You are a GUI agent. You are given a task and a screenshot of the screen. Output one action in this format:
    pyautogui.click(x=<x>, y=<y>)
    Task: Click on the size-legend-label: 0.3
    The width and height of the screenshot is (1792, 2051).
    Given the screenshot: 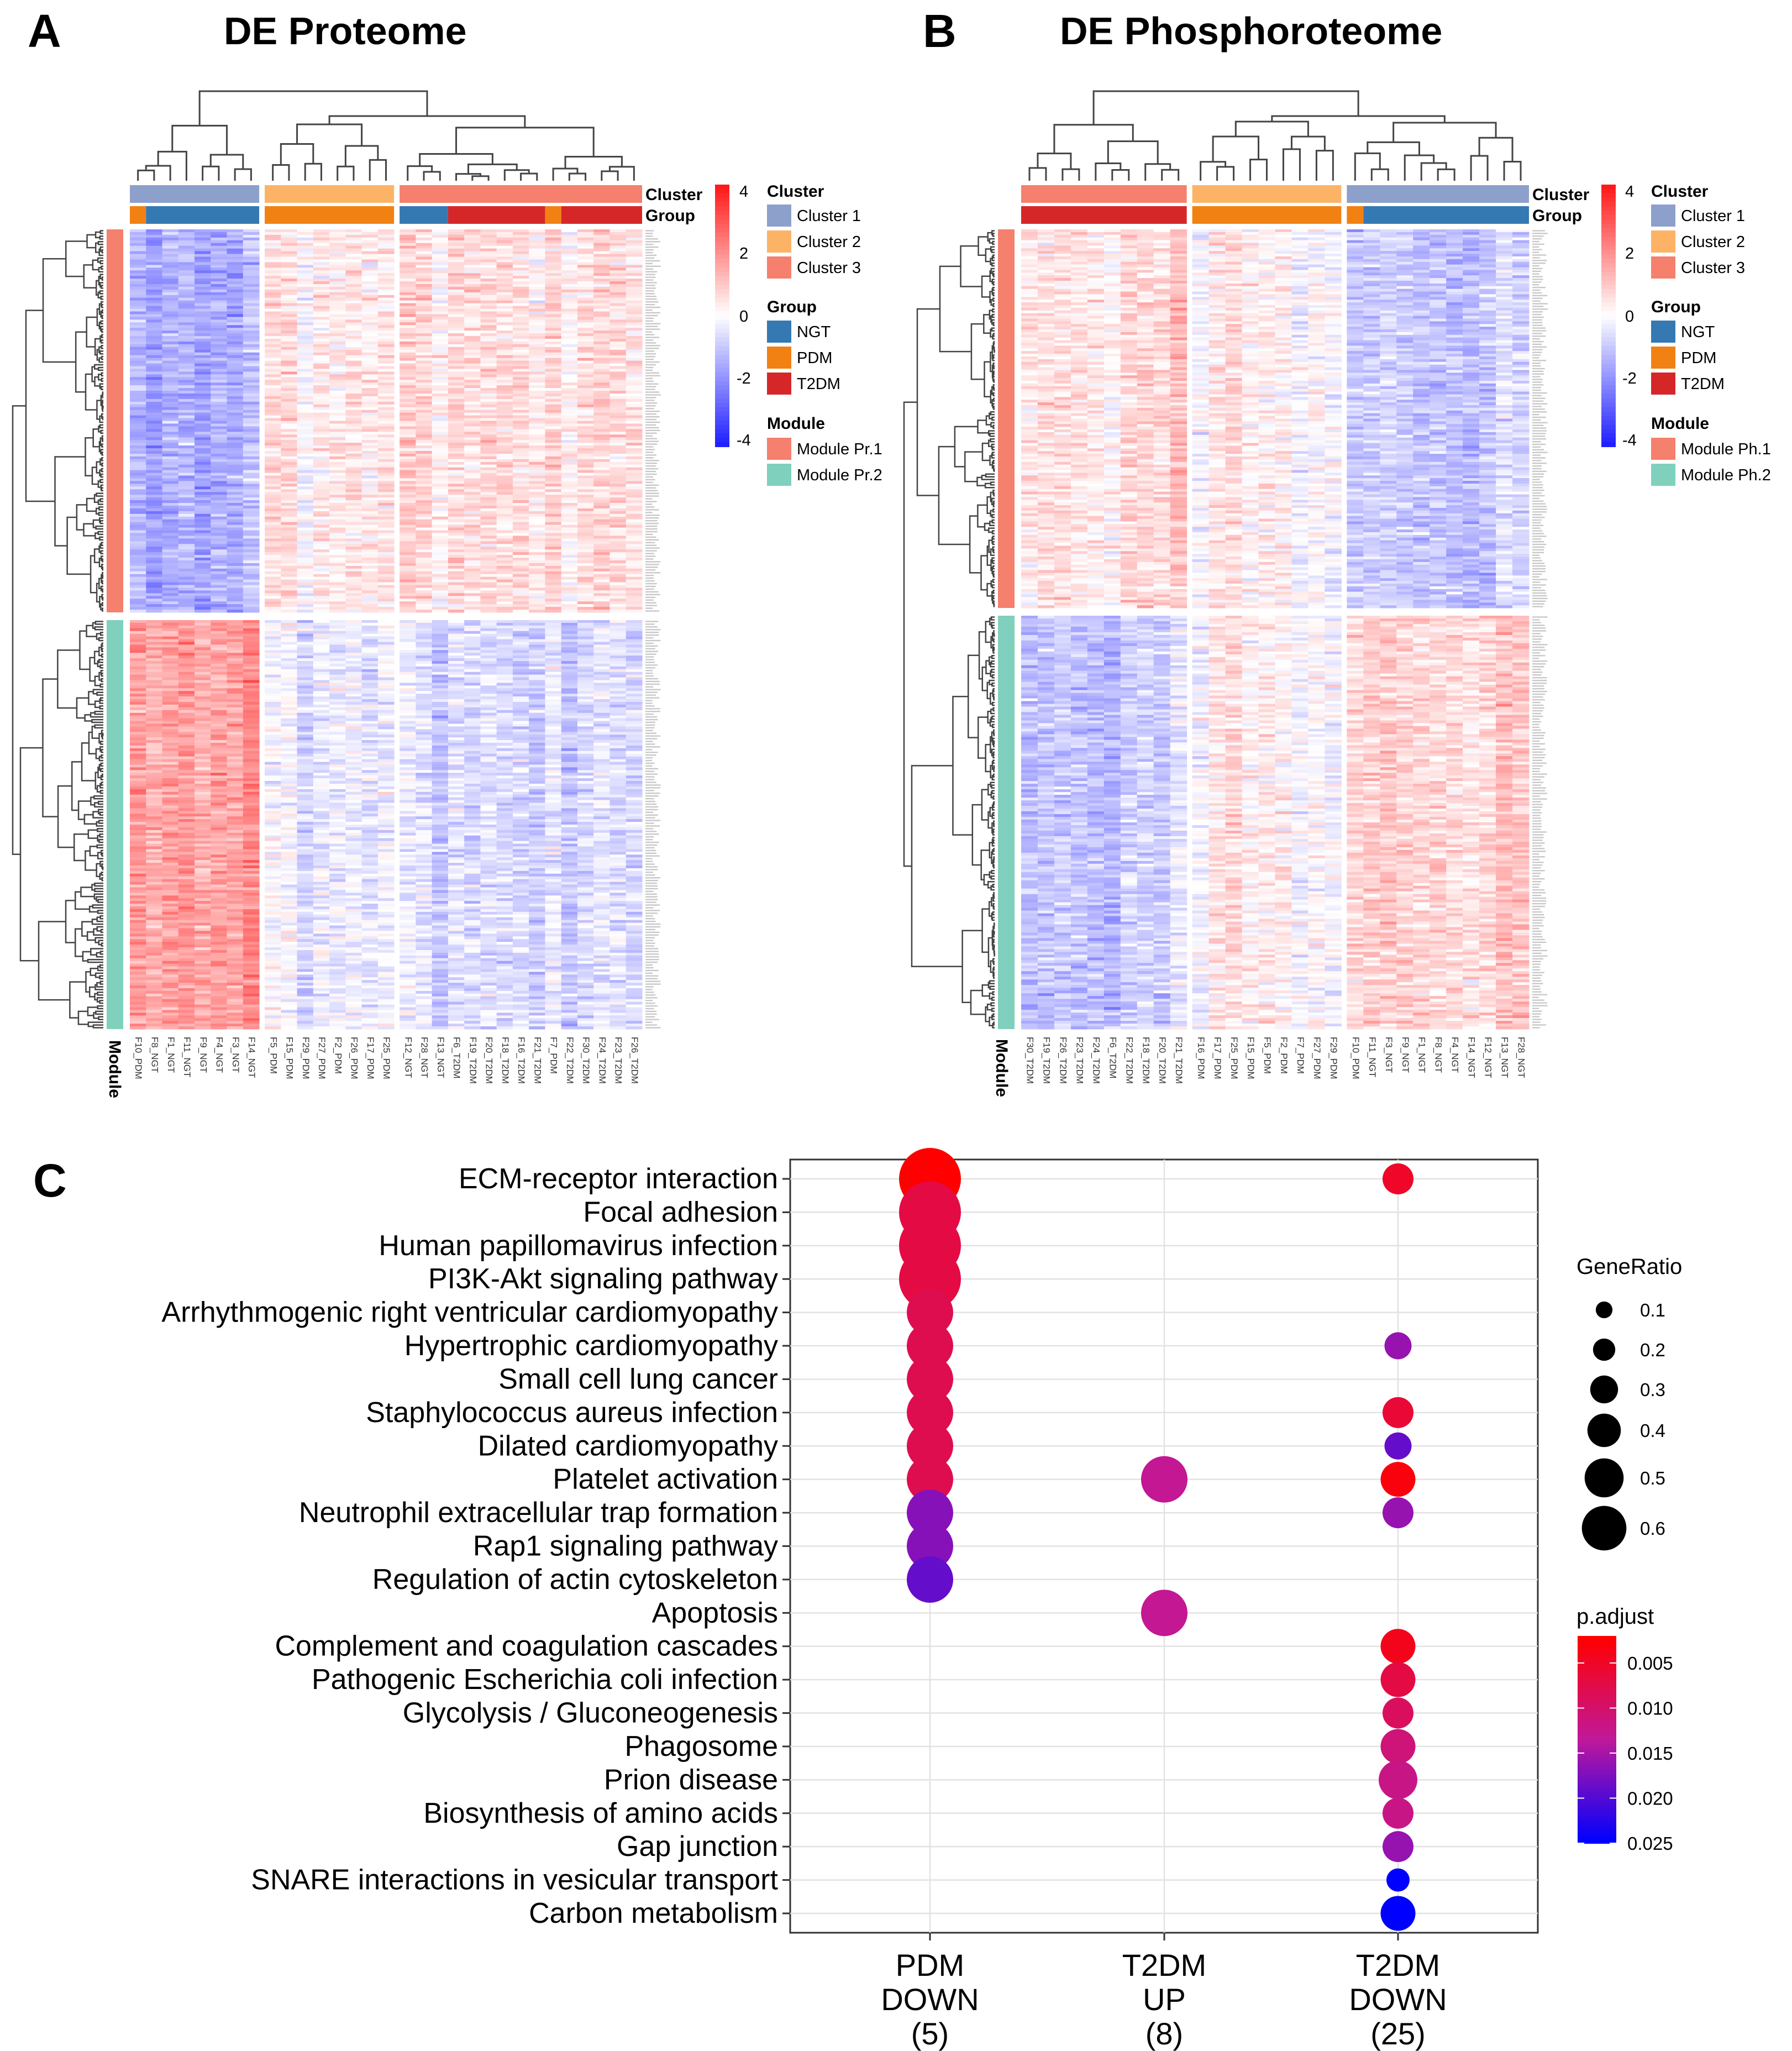 What is the action you would take?
    pyautogui.click(x=1652, y=1389)
    